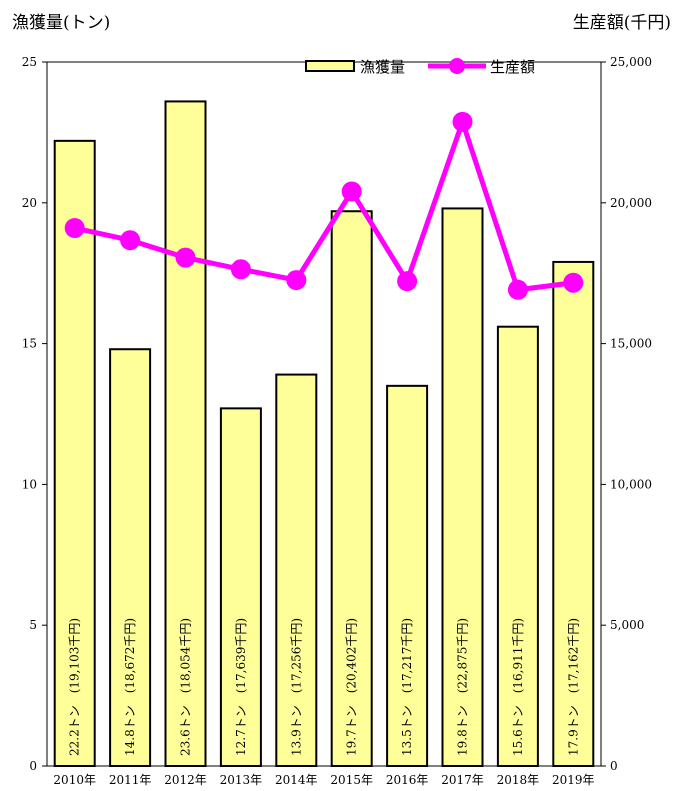  I want to click on y-left-tick-label: 0, so click(33, 766).